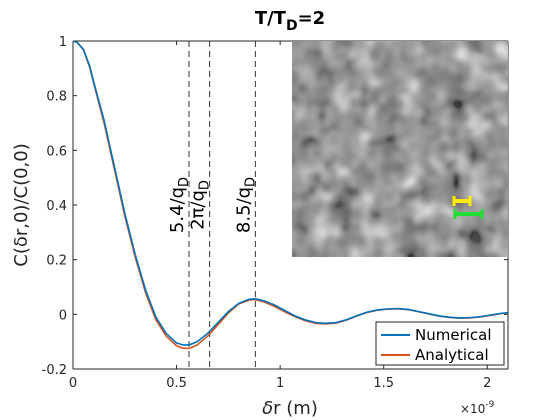 The image size is (560, 420). What do you see at coordinates (452, 355) in the screenshot?
I see `legend-label: Analytical` at bounding box center [452, 355].